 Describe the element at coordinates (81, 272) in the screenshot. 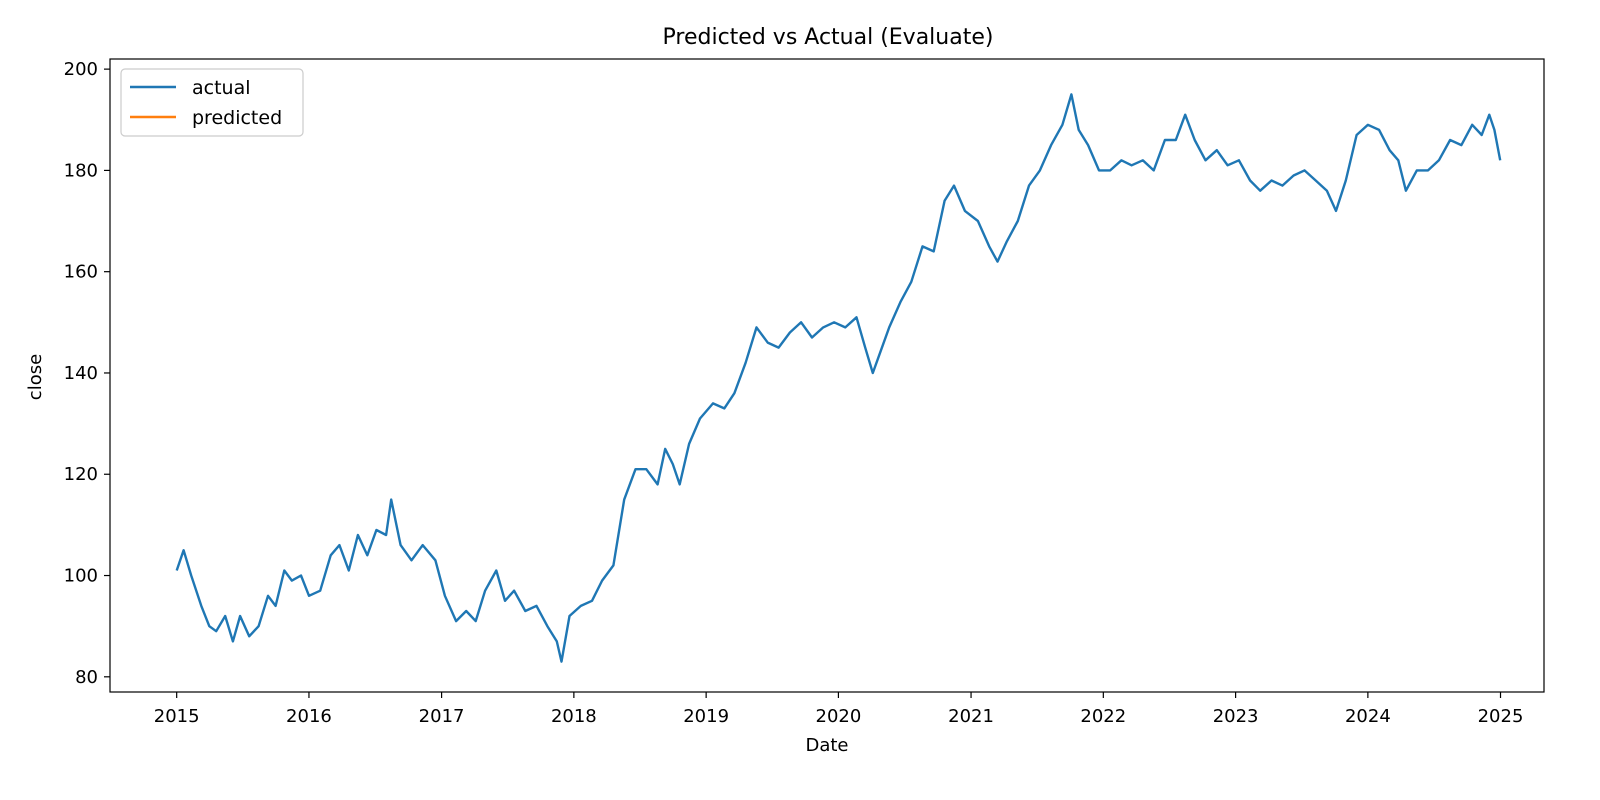

I see `y-tick-label: 160` at that location.